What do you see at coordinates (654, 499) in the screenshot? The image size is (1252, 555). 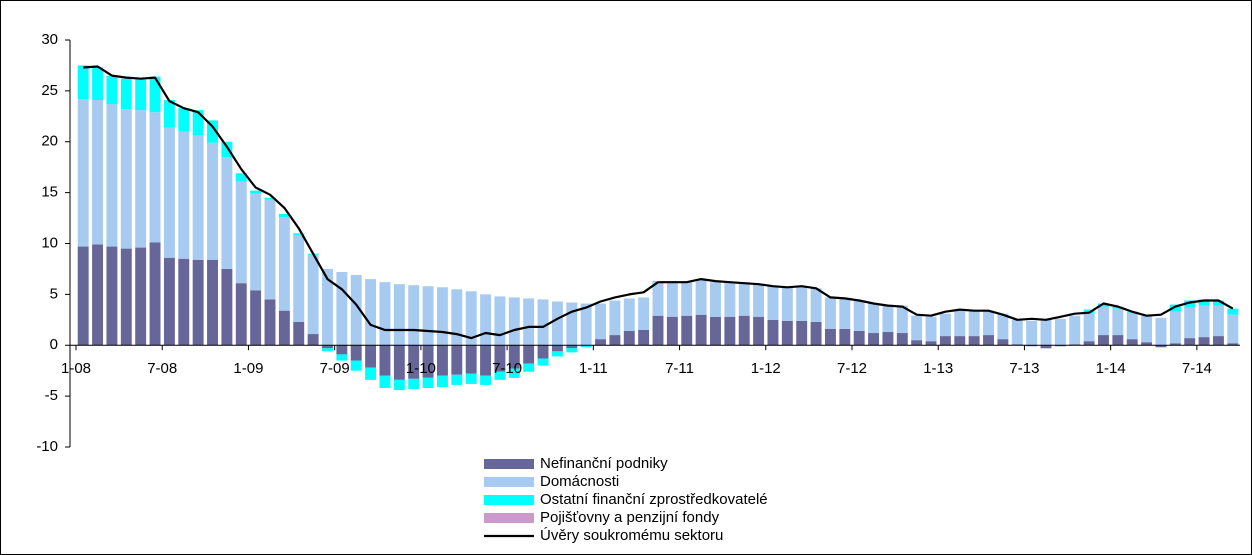 I see `legend-label: Ostatní finanční zprostředkovatelé` at bounding box center [654, 499].